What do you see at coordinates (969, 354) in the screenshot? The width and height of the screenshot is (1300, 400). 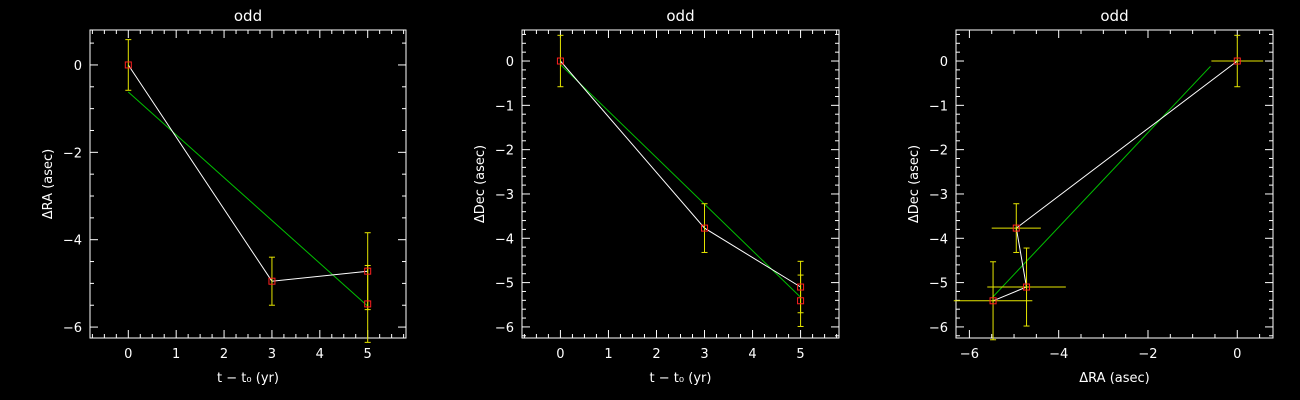 I see `x-tick-label: −6` at bounding box center [969, 354].